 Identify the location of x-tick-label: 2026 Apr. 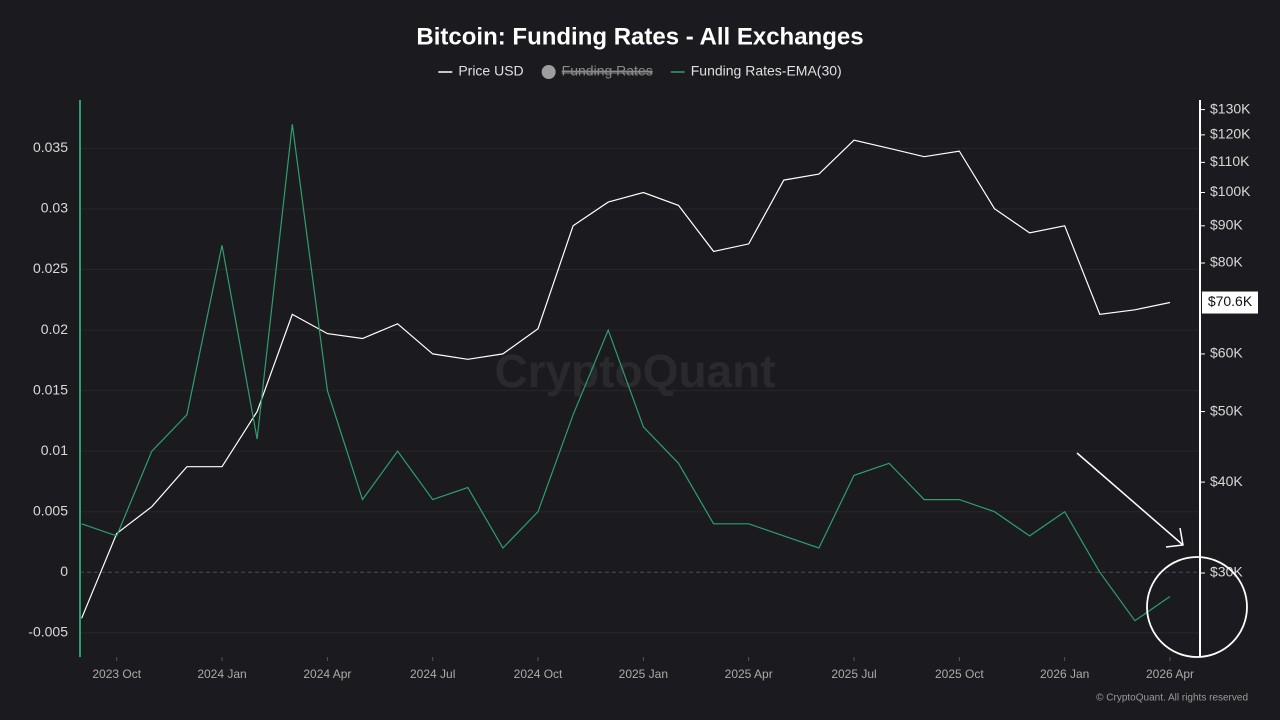
(1170, 674).